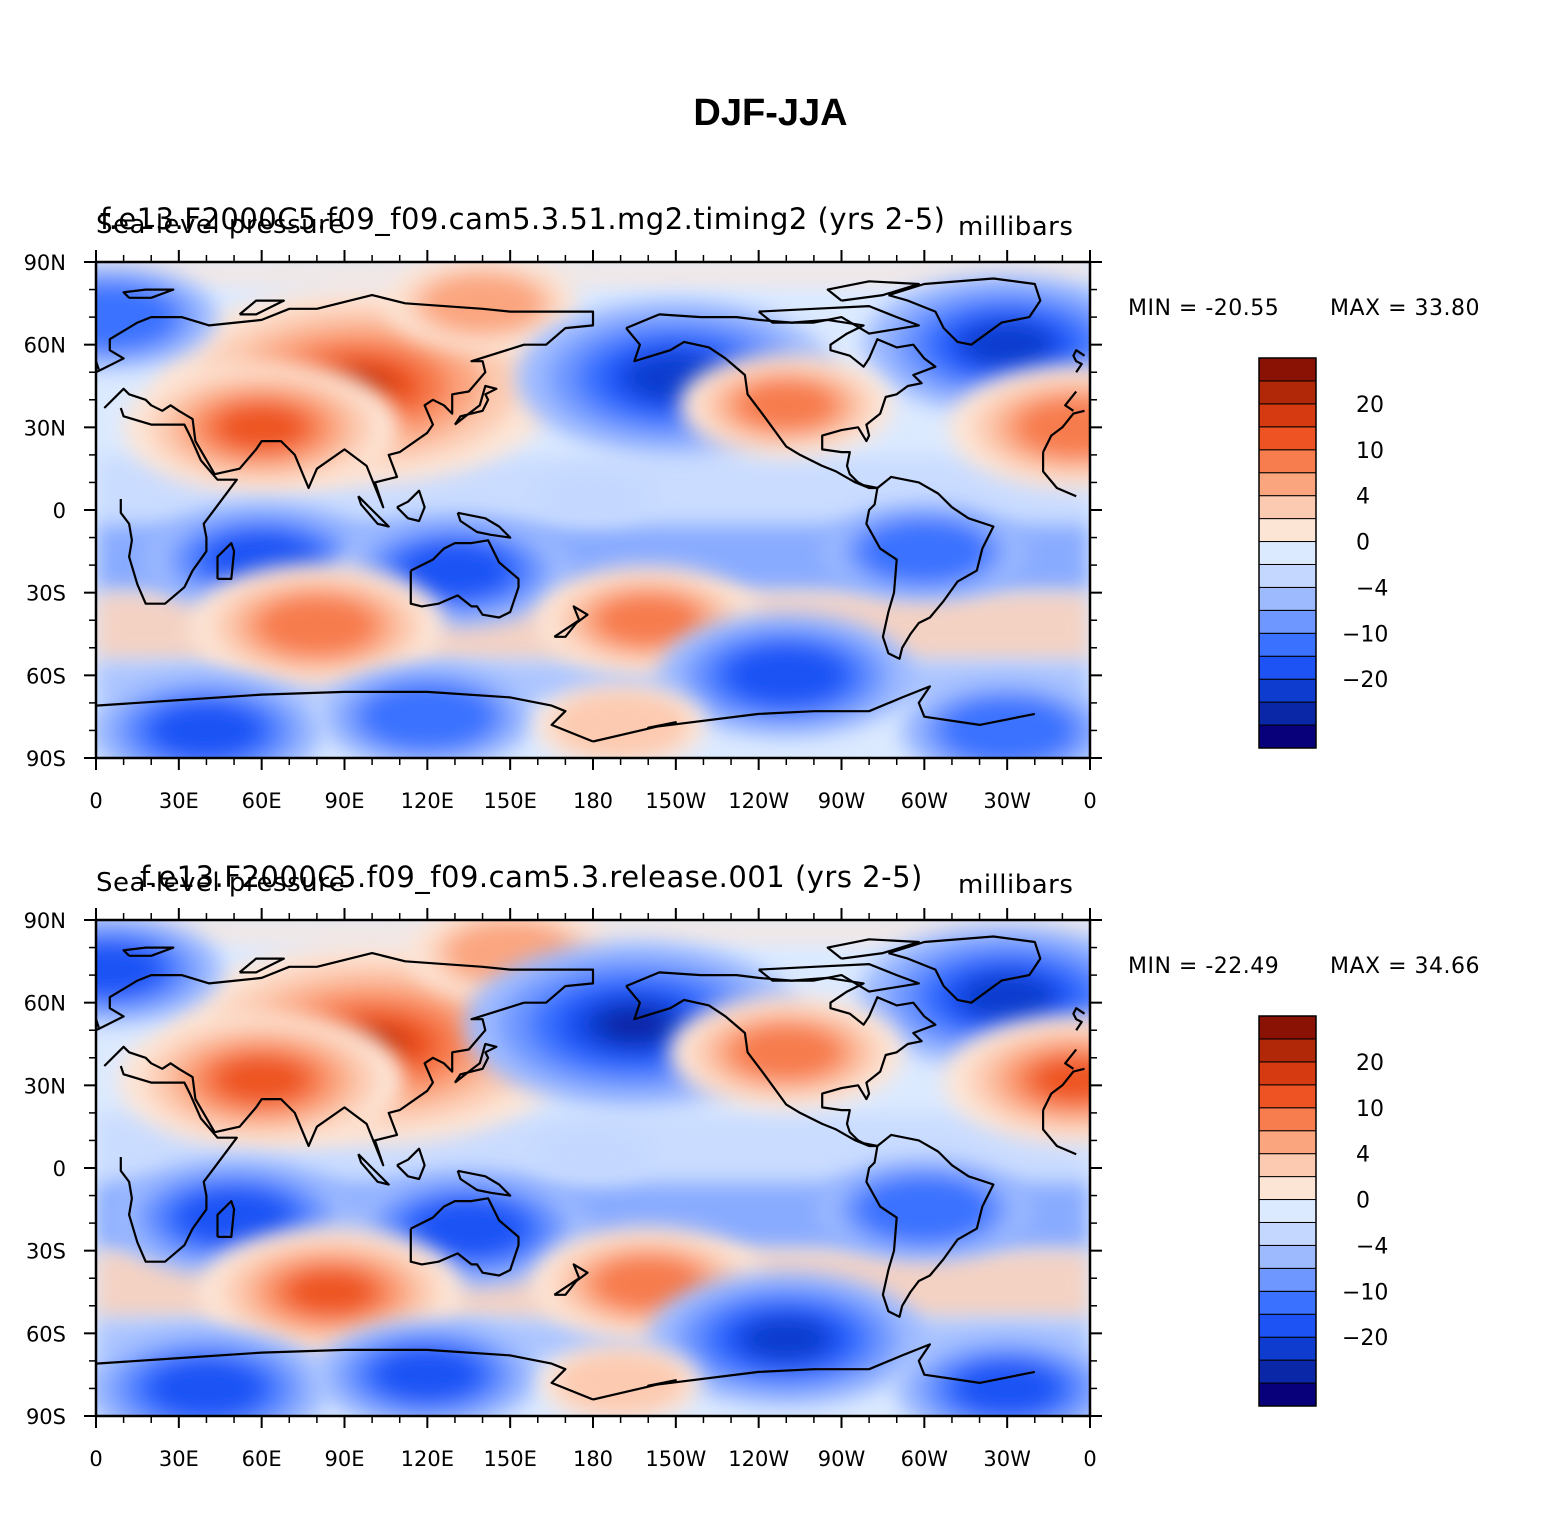 The height and width of the screenshot is (1538, 1541). Describe the element at coordinates (46, 676) in the screenshot. I see `y-tick-label: 60S` at that location.